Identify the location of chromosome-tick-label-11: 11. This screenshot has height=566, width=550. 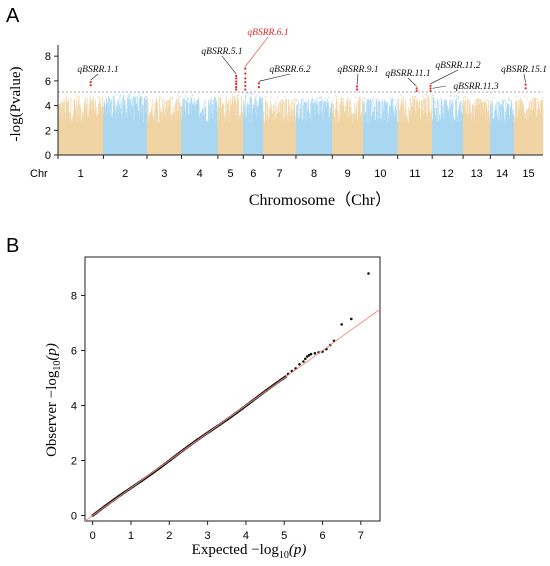
(414, 174).